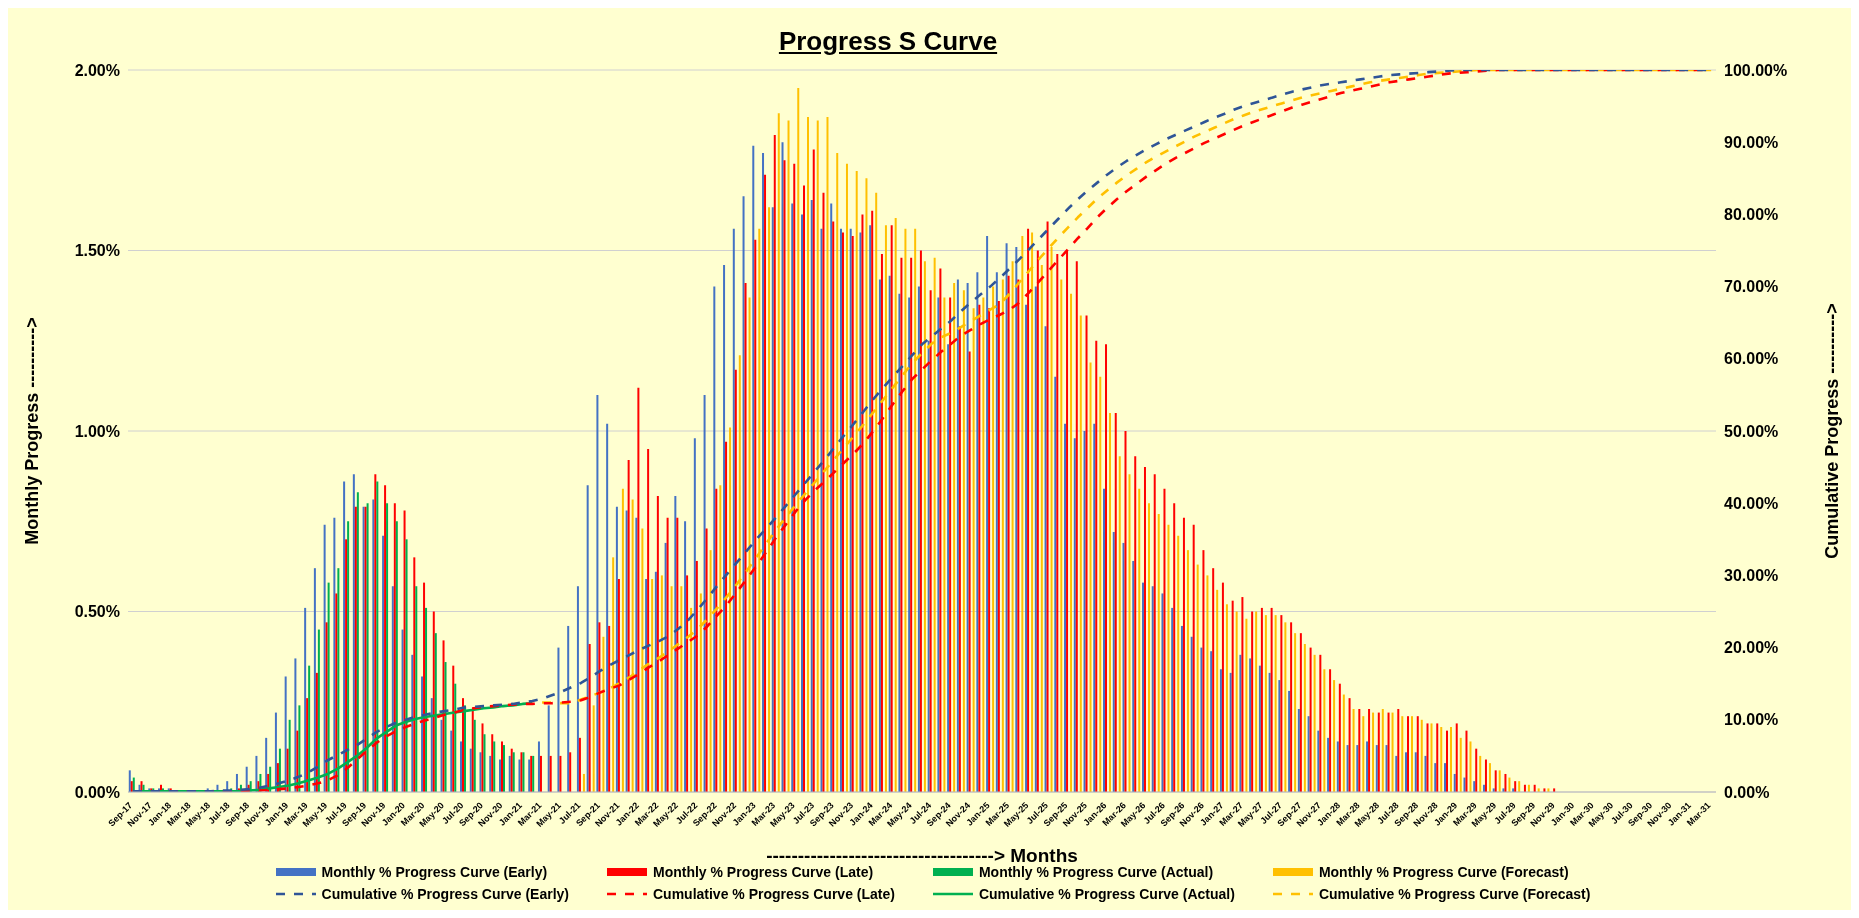  I want to click on y-tick-label: 2.00%, so click(97, 70).